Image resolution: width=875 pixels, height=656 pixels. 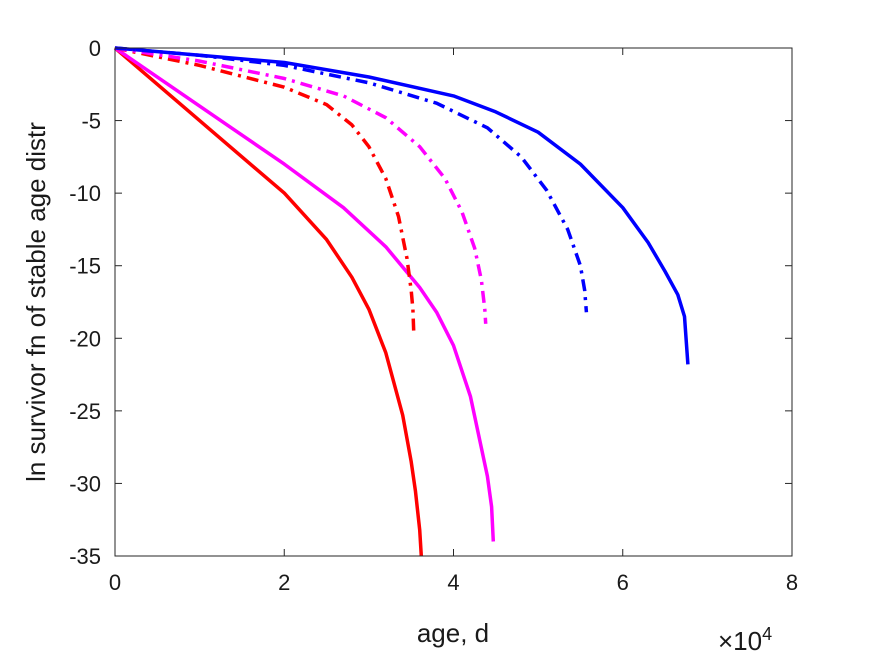 What do you see at coordinates (453, 582) in the screenshot?
I see `x-tick-label: 4` at bounding box center [453, 582].